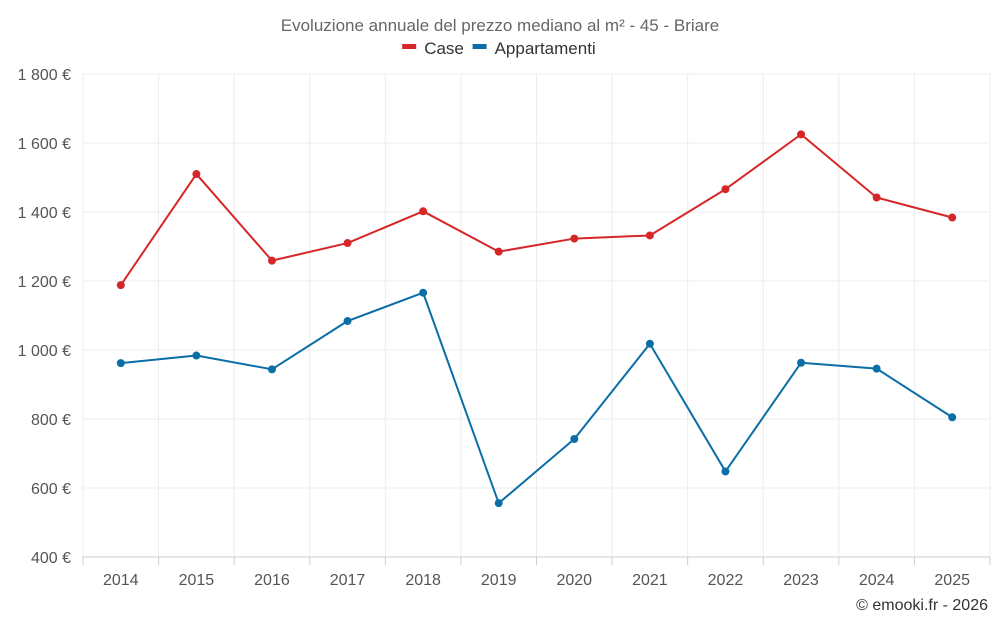 This screenshot has width=1000, height=625. What do you see at coordinates (444, 48) in the screenshot?
I see `legend-label-case: Case` at bounding box center [444, 48].